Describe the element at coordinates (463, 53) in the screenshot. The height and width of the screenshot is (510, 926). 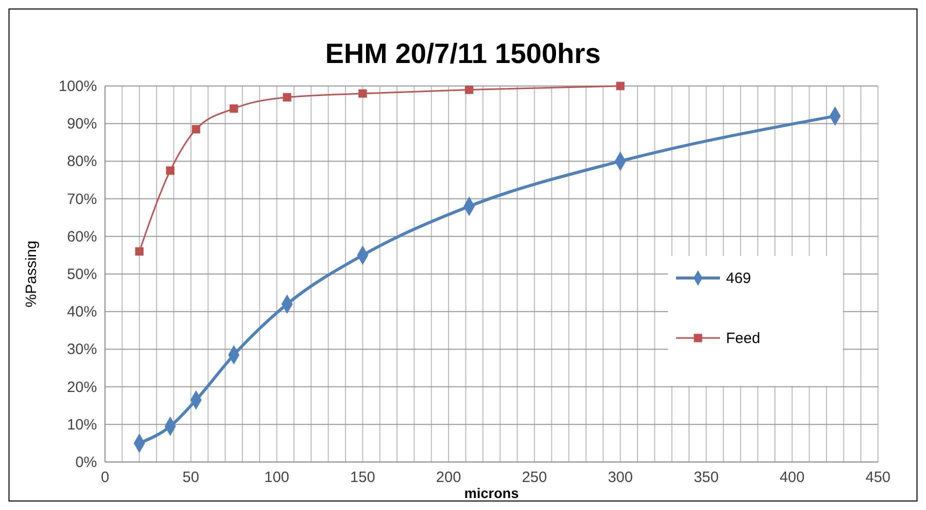
I see `chart-title: EHM 20/7/11 1500hrs` at that location.